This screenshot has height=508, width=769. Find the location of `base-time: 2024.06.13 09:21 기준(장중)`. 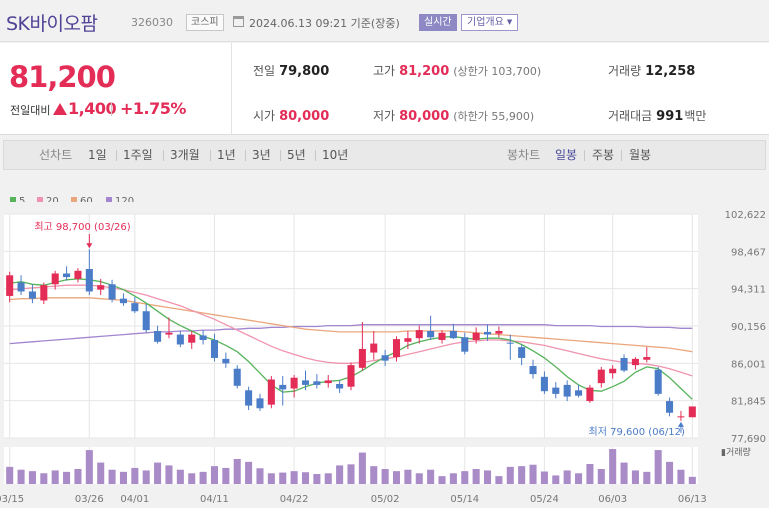

base-time: 2024.06.13 09:21 기준(장중) is located at coordinates (324, 23).